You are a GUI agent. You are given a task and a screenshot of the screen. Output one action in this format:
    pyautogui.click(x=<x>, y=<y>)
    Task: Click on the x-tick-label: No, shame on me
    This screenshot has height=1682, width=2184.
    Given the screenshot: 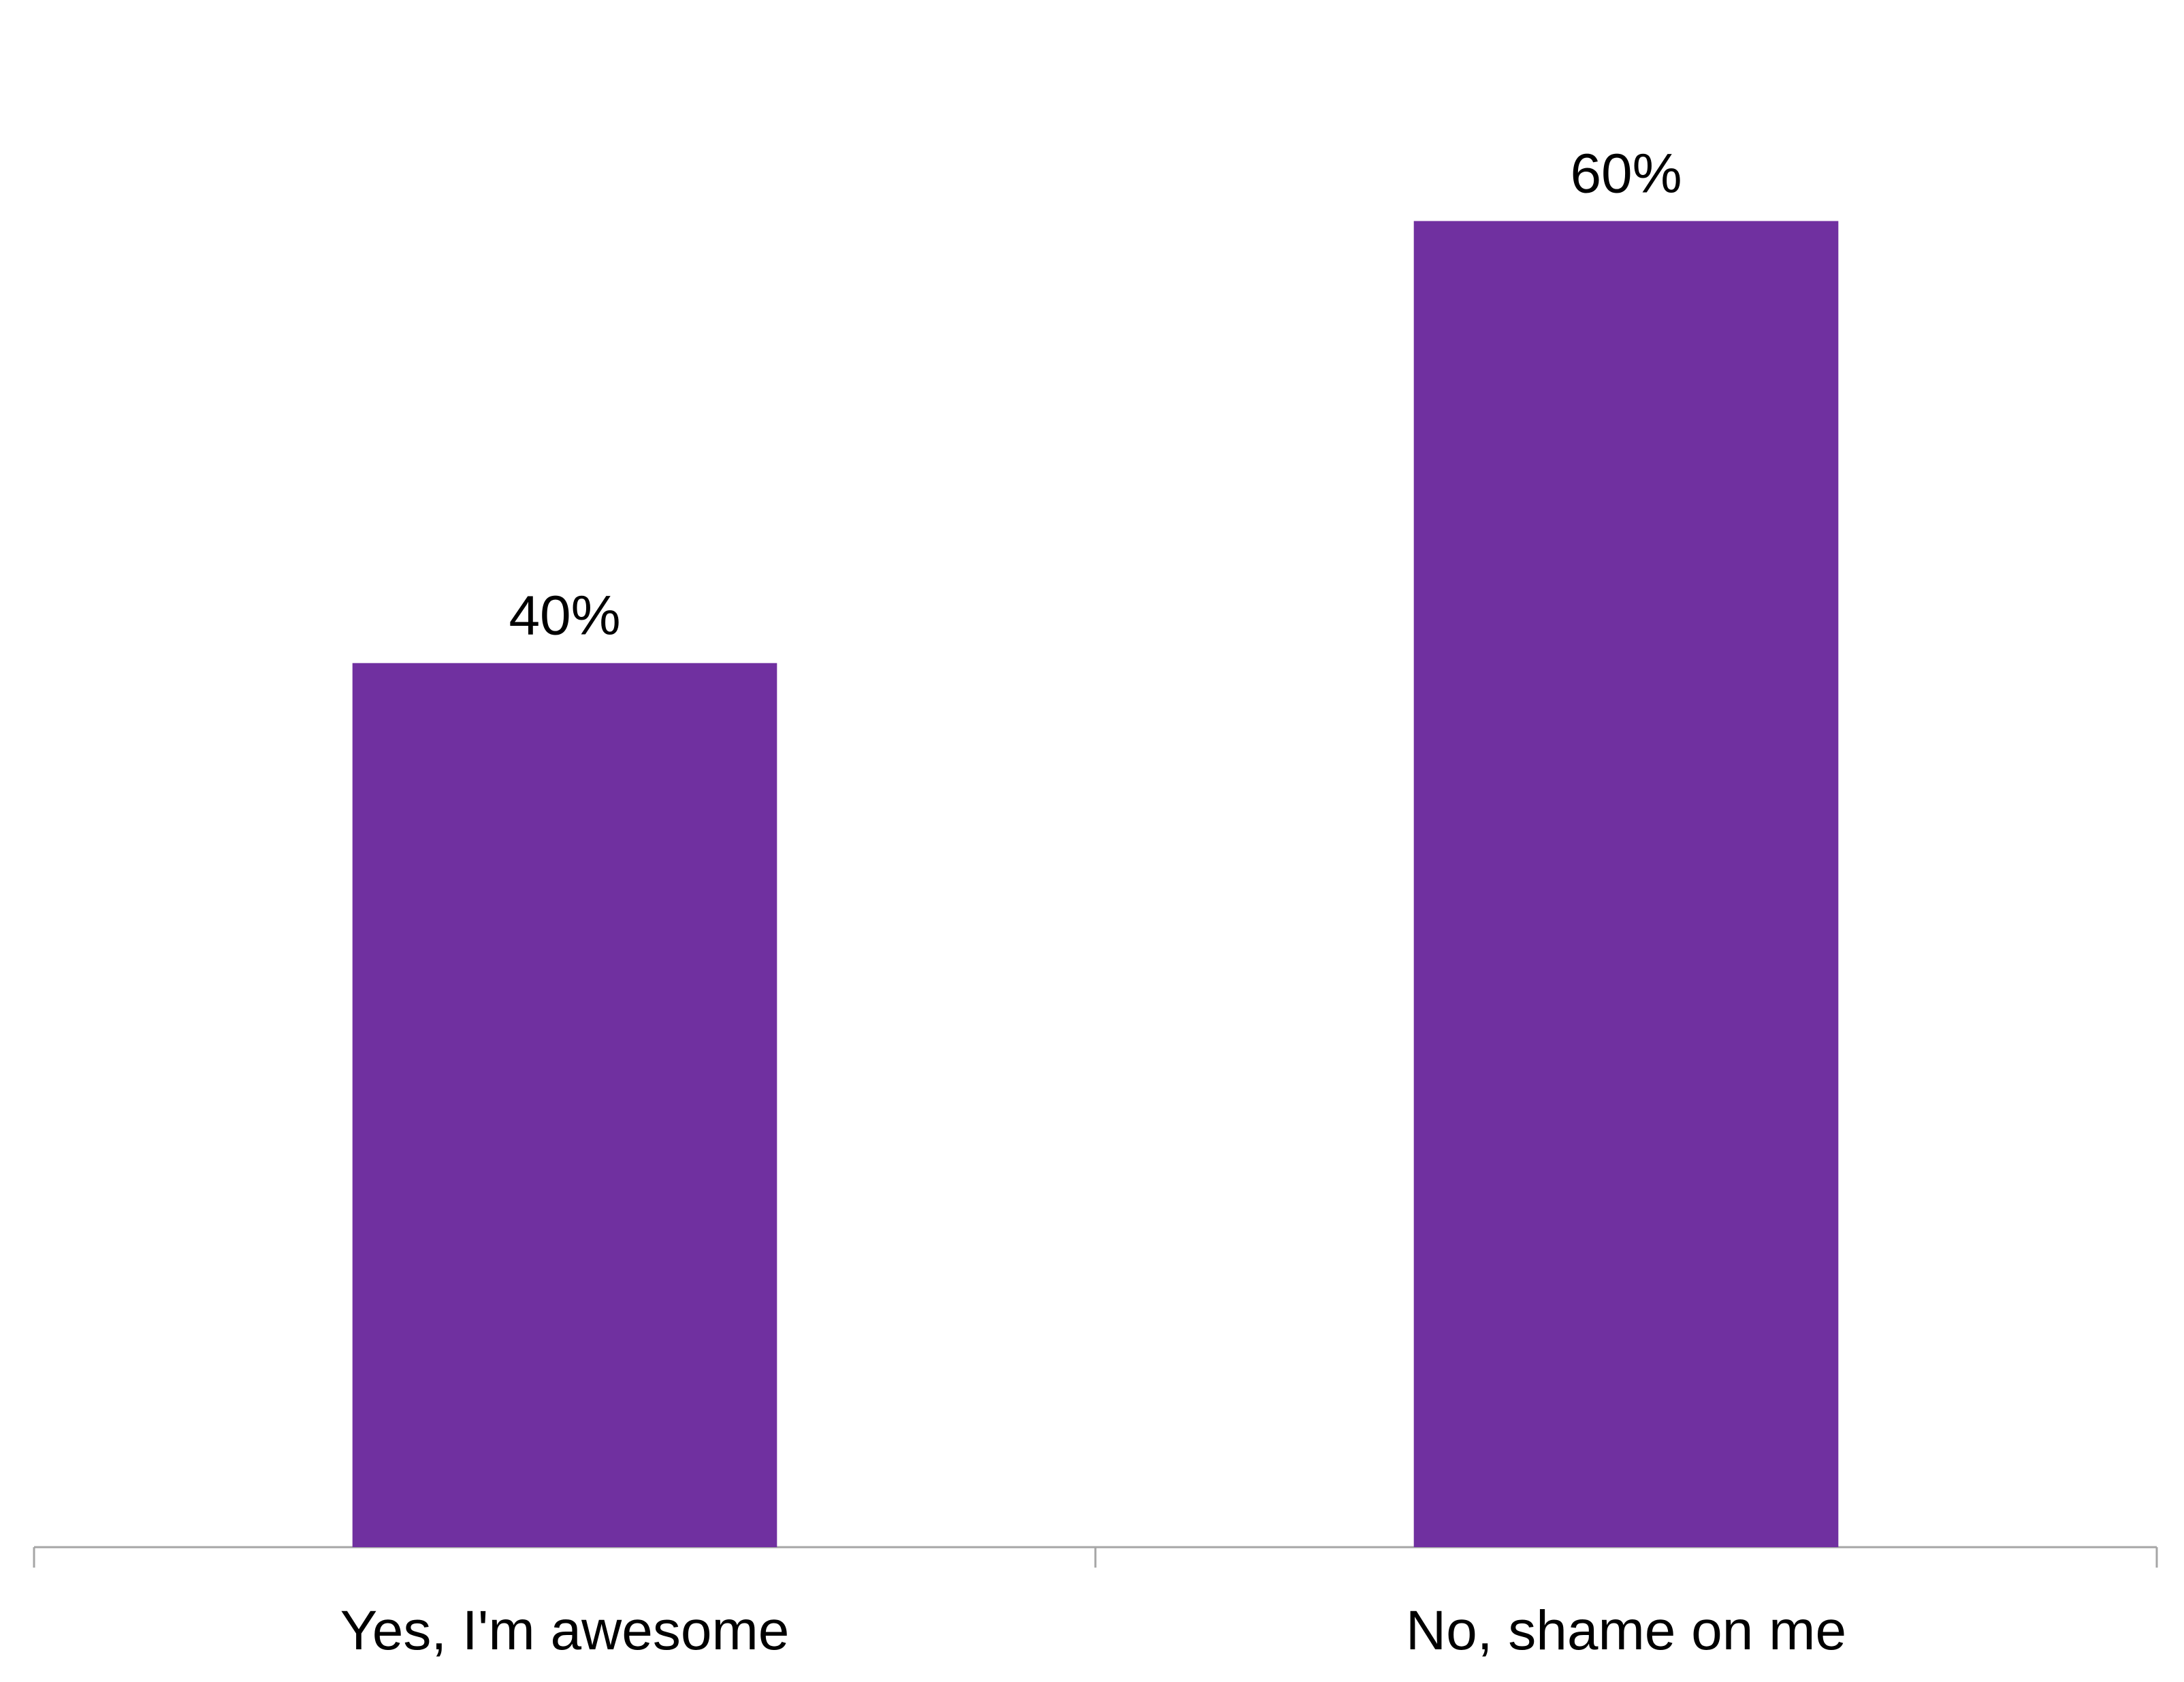 What is the action you would take?
    pyautogui.click(x=1626, y=1631)
    